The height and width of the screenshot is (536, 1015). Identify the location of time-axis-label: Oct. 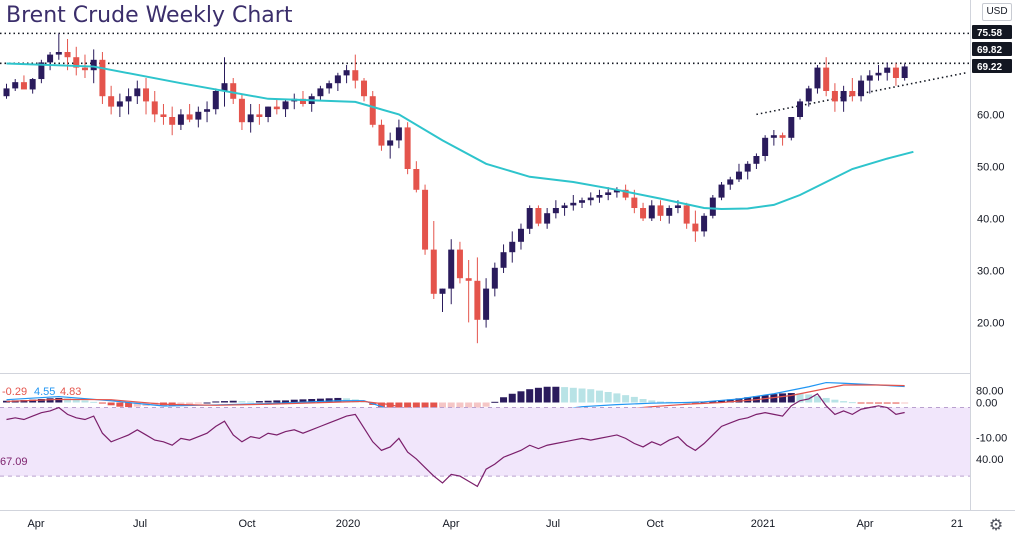
(246, 524).